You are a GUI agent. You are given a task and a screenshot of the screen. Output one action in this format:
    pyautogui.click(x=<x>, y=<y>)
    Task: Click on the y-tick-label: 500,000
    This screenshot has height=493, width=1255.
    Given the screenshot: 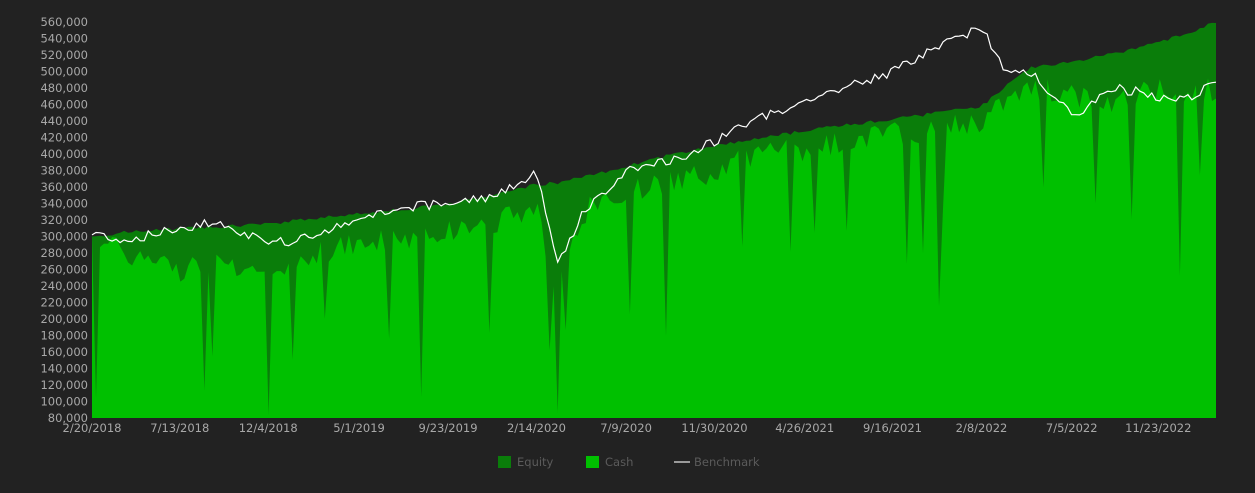 What is the action you would take?
    pyautogui.click(x=64, y=72)
    